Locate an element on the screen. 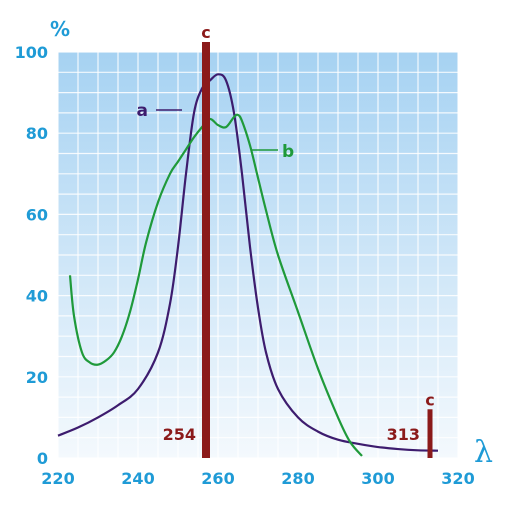  x-tick-label: 220 is located at coordinates (57, 478).